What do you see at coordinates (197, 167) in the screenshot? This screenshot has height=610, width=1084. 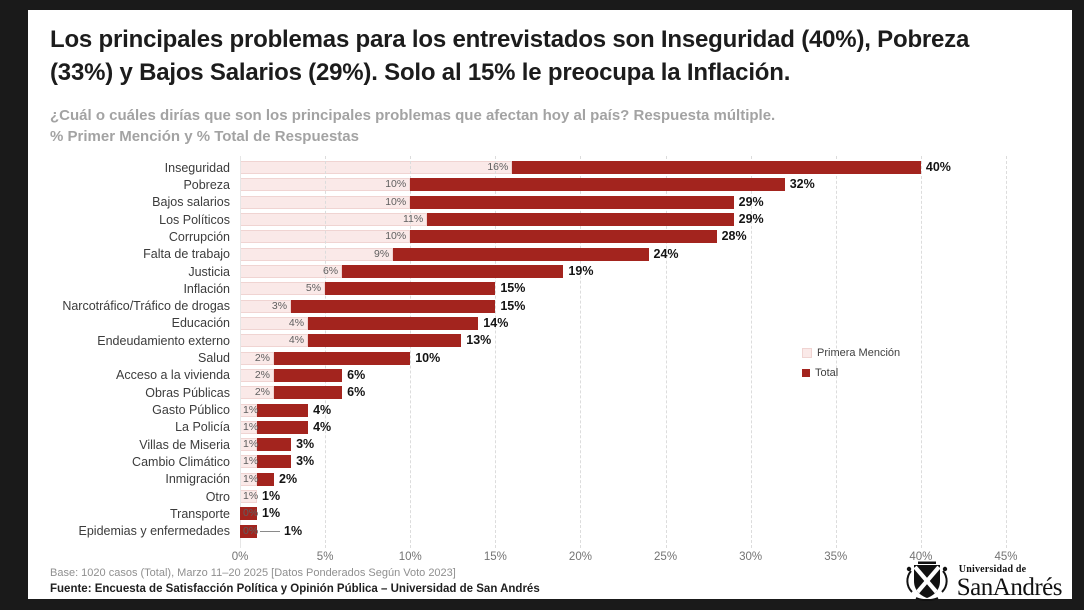 I see `category-label: Inseguridad` at bounding box center [197, 167].